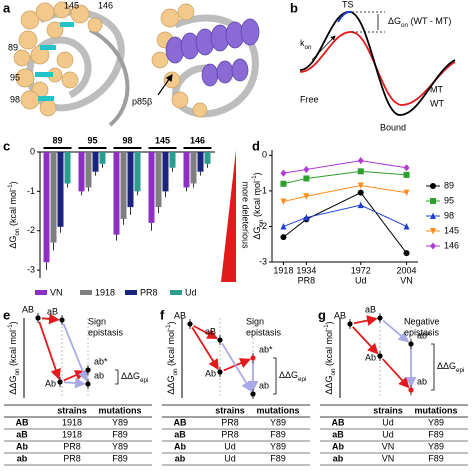  Describe the element at coordinates (307, 280) in the screenshot. I see `x-tick-sublabel: PR8` at that location.